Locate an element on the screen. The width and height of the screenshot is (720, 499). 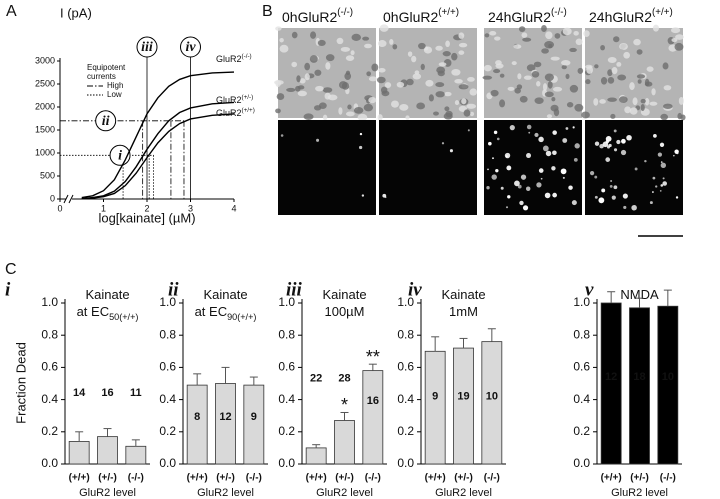
image-label-part: 24h is located at coordinates (499, 17).